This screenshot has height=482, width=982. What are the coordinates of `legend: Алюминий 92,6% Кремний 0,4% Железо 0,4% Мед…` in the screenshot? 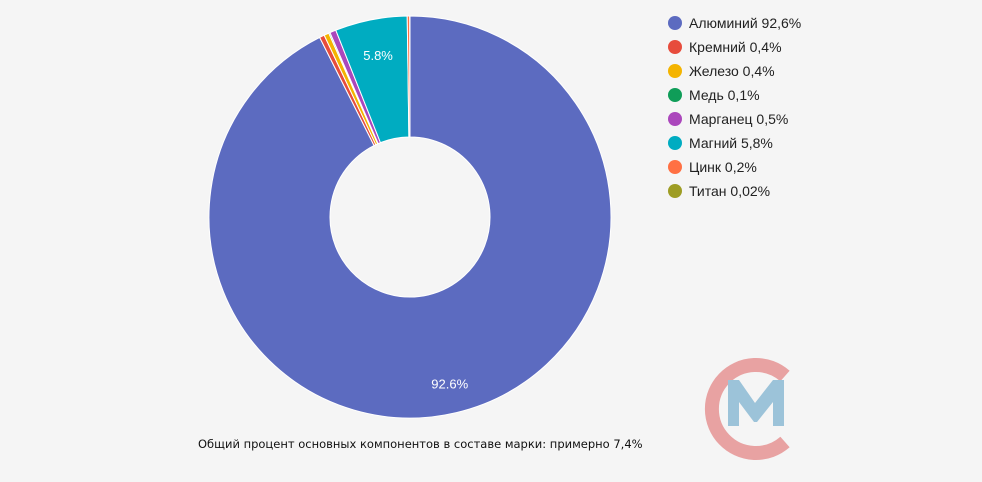 It's located at (734, 107).